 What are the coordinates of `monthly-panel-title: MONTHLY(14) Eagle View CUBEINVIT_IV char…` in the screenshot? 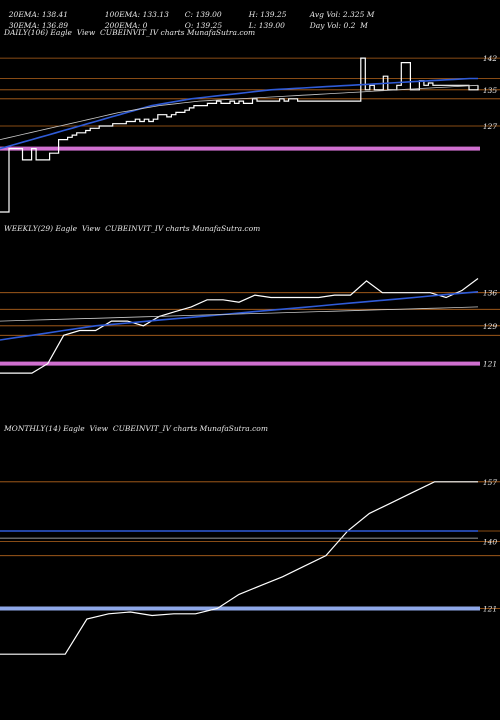 It's located at (136, 428).